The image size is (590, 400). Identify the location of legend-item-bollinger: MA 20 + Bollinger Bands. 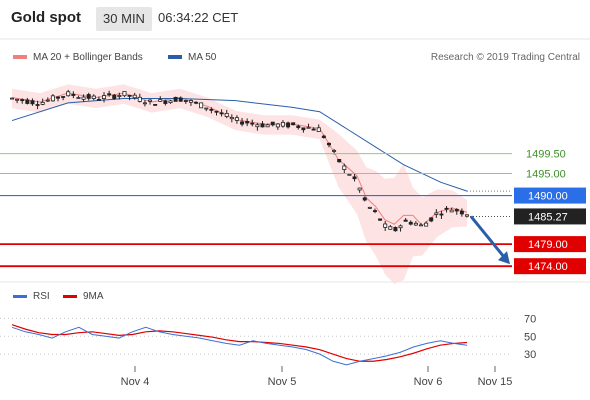
(78, 57).